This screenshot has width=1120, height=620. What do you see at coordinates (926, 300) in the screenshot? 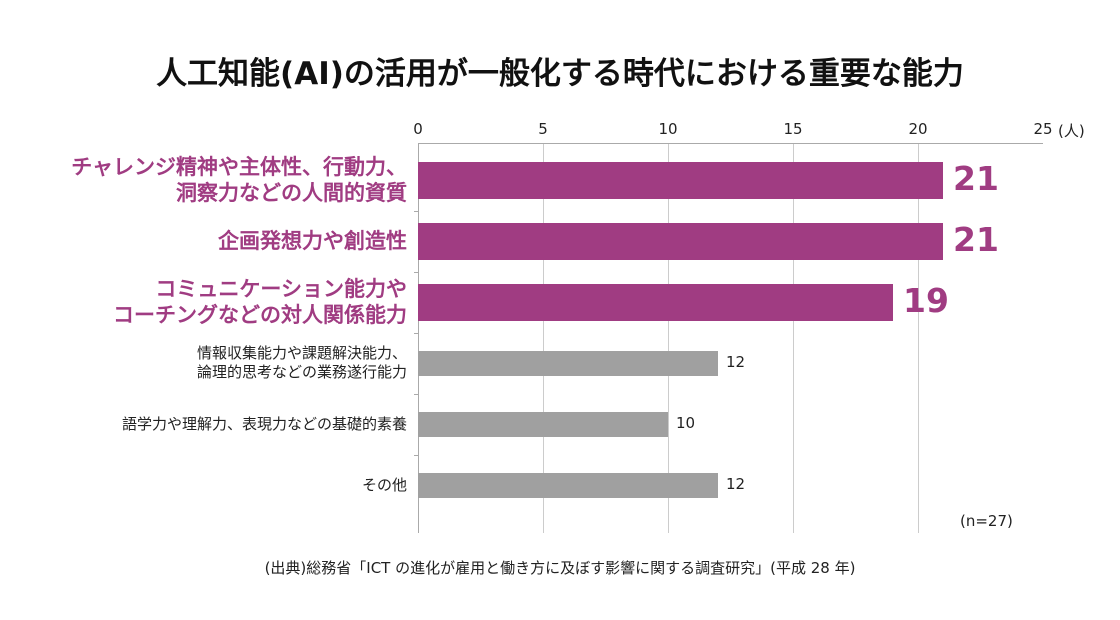
I see `data-label: 19` at bounding box center [926, 300].